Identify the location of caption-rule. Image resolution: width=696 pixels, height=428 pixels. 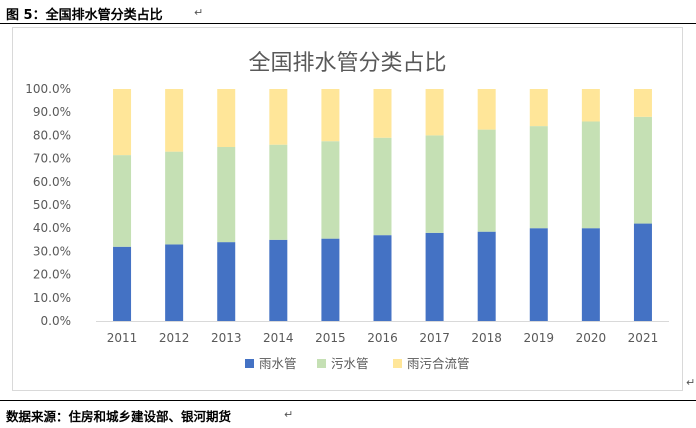
(348, 23).